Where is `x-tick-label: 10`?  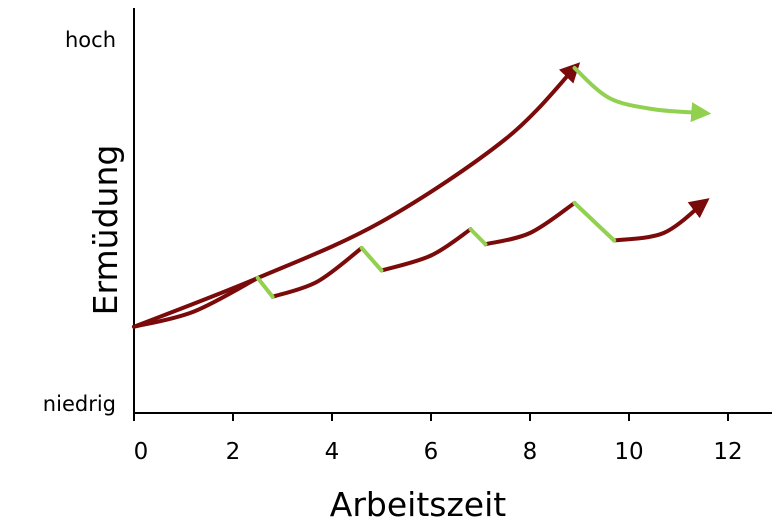 x-tick-label: 10 is located at coordinates (628, 452).